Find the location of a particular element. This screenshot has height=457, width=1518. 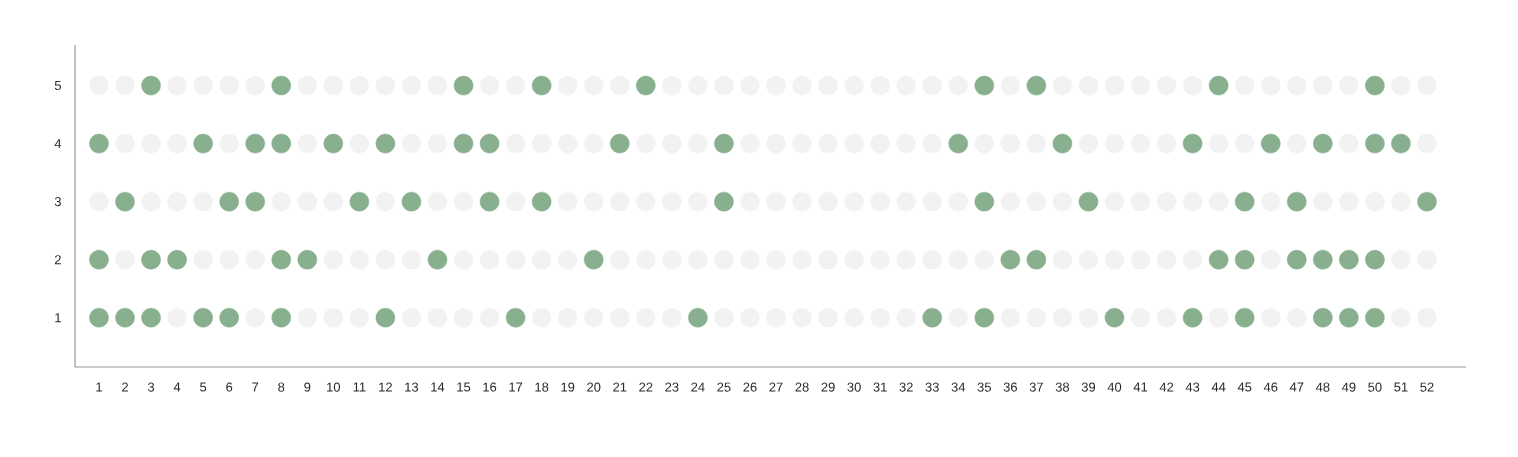

x-tick-label: 38 is located at coordinates (1062, 387).